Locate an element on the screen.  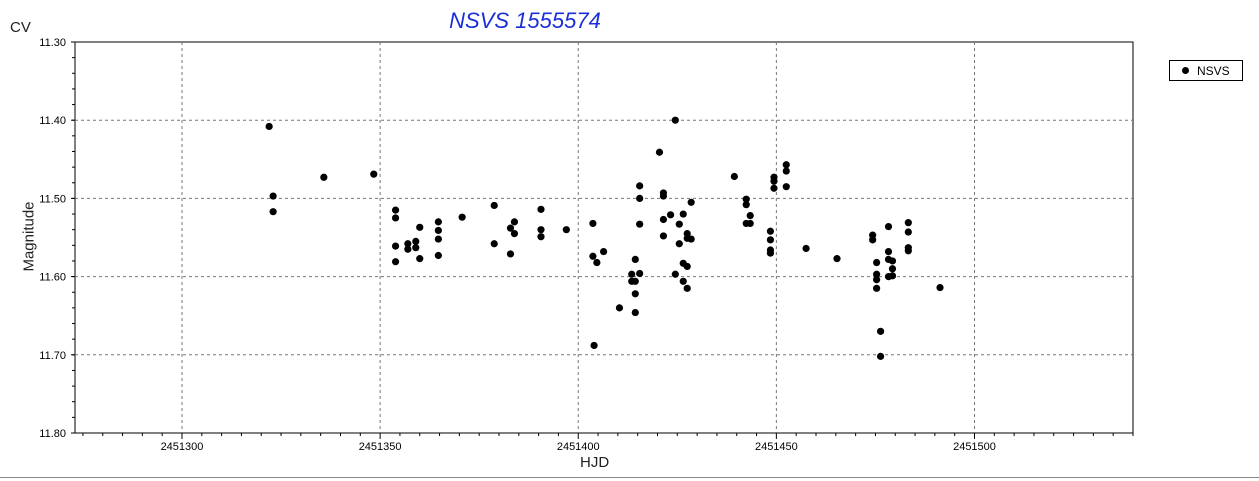
x-tick-label: 2451450 is located at coordinates (776, 447).